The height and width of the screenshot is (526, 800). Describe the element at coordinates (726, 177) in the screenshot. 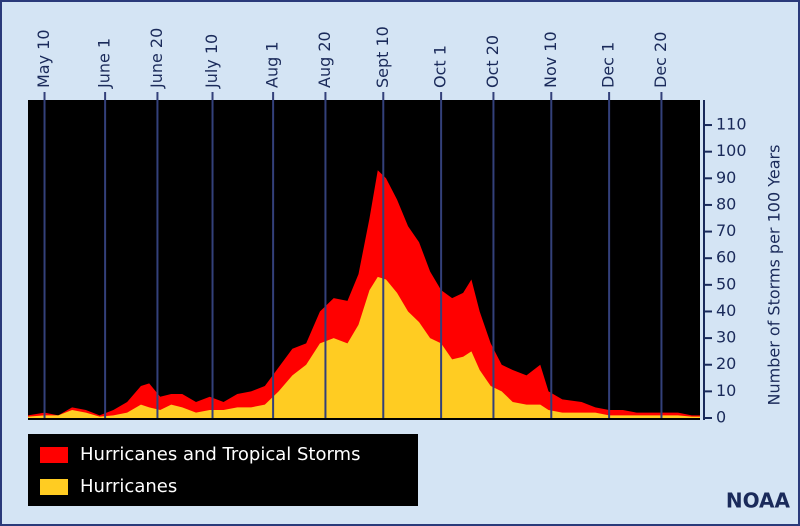

I see `y-tick-label: 90` at that location.